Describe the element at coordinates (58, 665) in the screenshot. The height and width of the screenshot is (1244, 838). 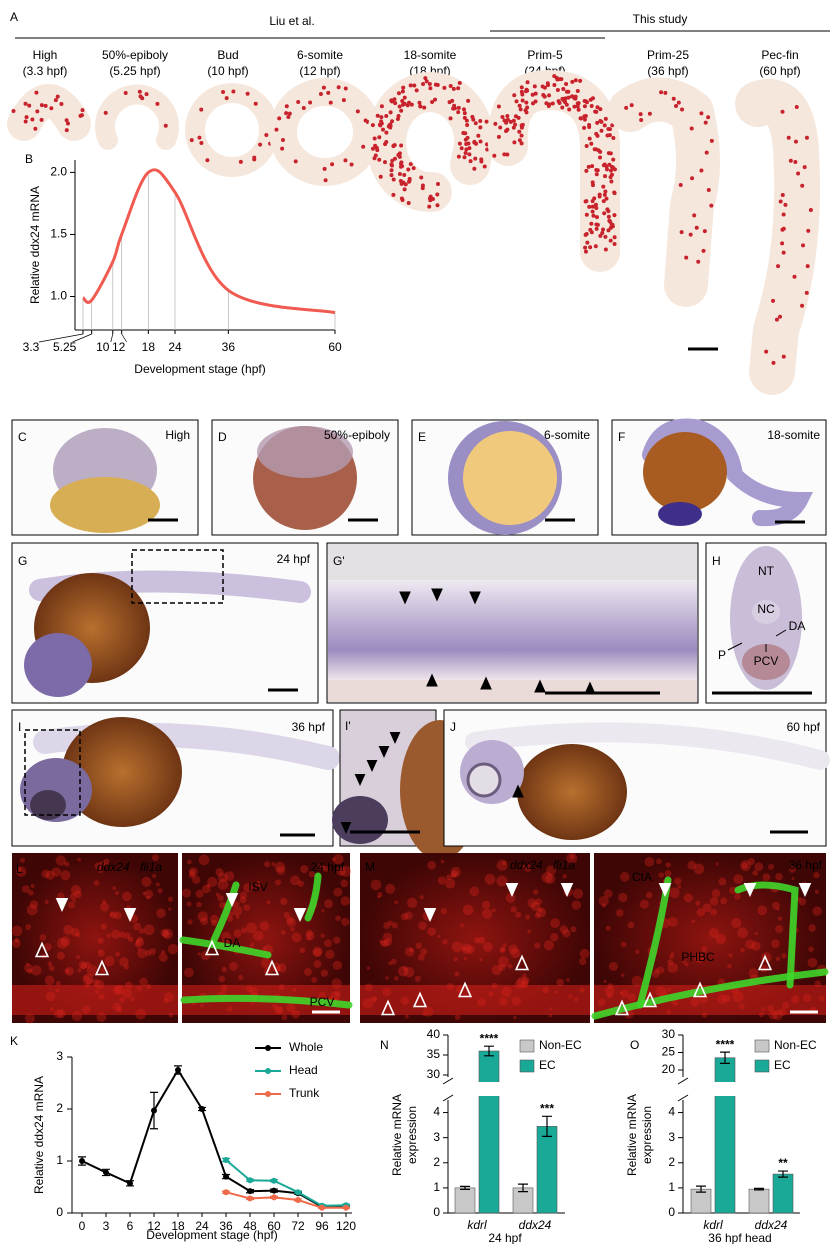
I see `head` at that location.